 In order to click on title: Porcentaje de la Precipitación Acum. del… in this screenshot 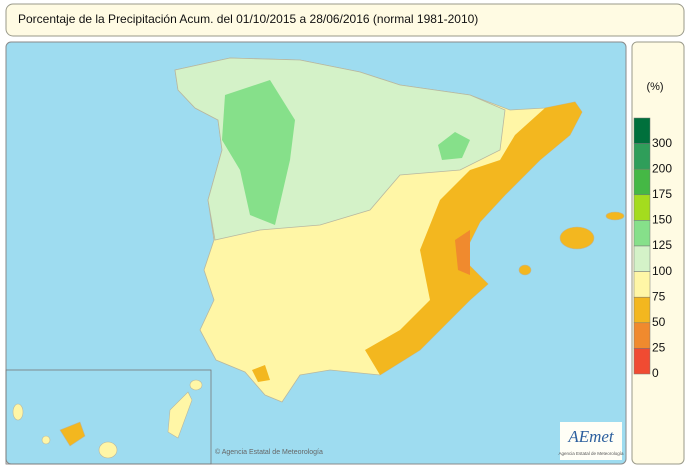, I will do `click(248, 19)`.